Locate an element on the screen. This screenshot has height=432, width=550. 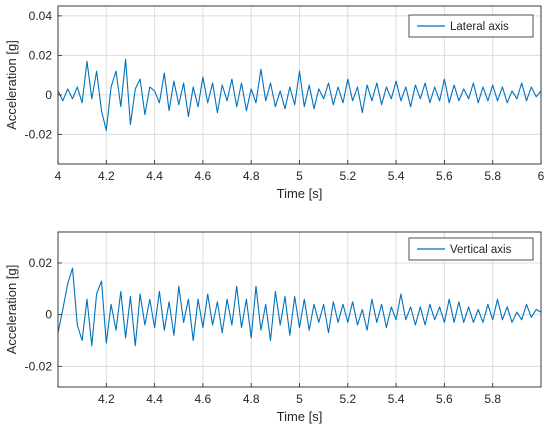
legend: Vertical axis is located at coordinates (471, 249).